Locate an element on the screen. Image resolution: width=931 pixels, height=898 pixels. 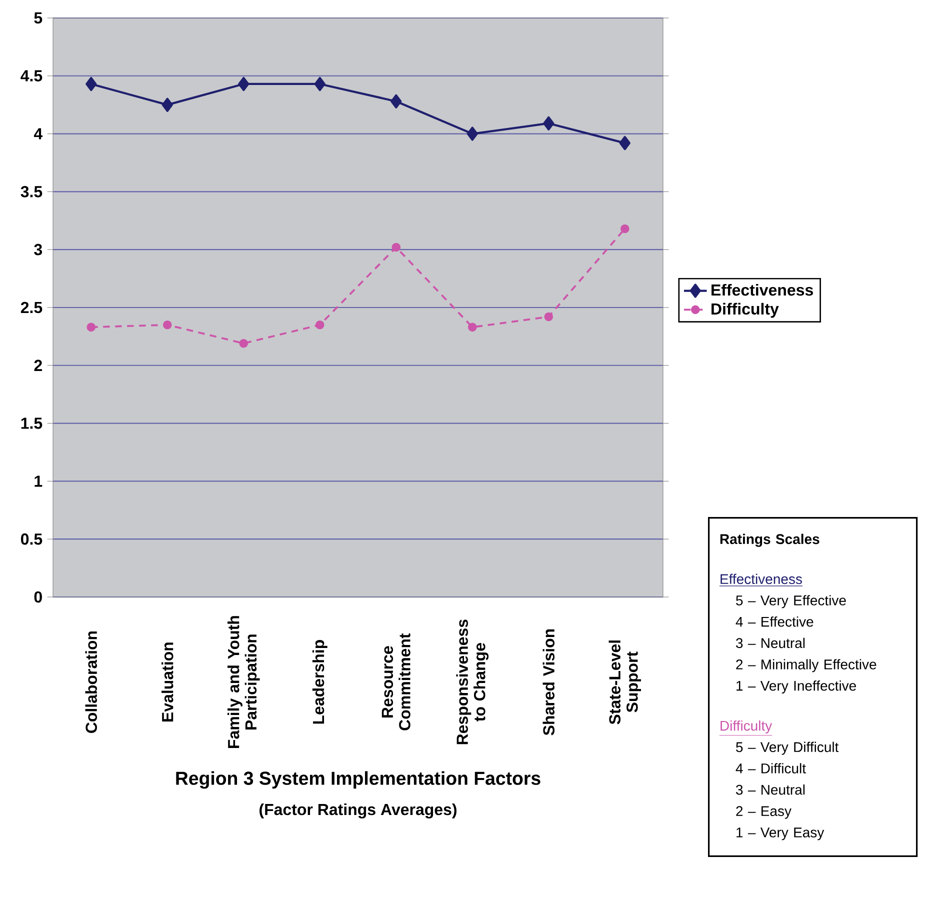
y-tick-label: 3.5 is located at coordinates (31, 192).